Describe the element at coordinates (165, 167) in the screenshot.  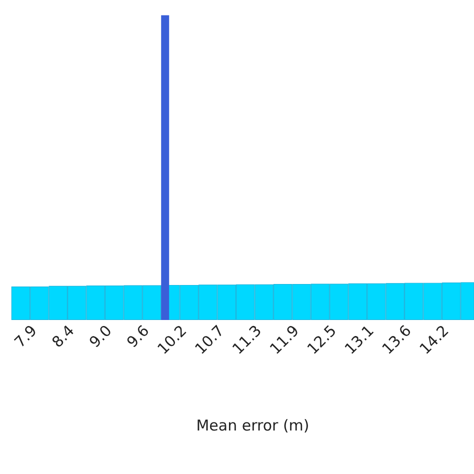
I see `bar` at that location.